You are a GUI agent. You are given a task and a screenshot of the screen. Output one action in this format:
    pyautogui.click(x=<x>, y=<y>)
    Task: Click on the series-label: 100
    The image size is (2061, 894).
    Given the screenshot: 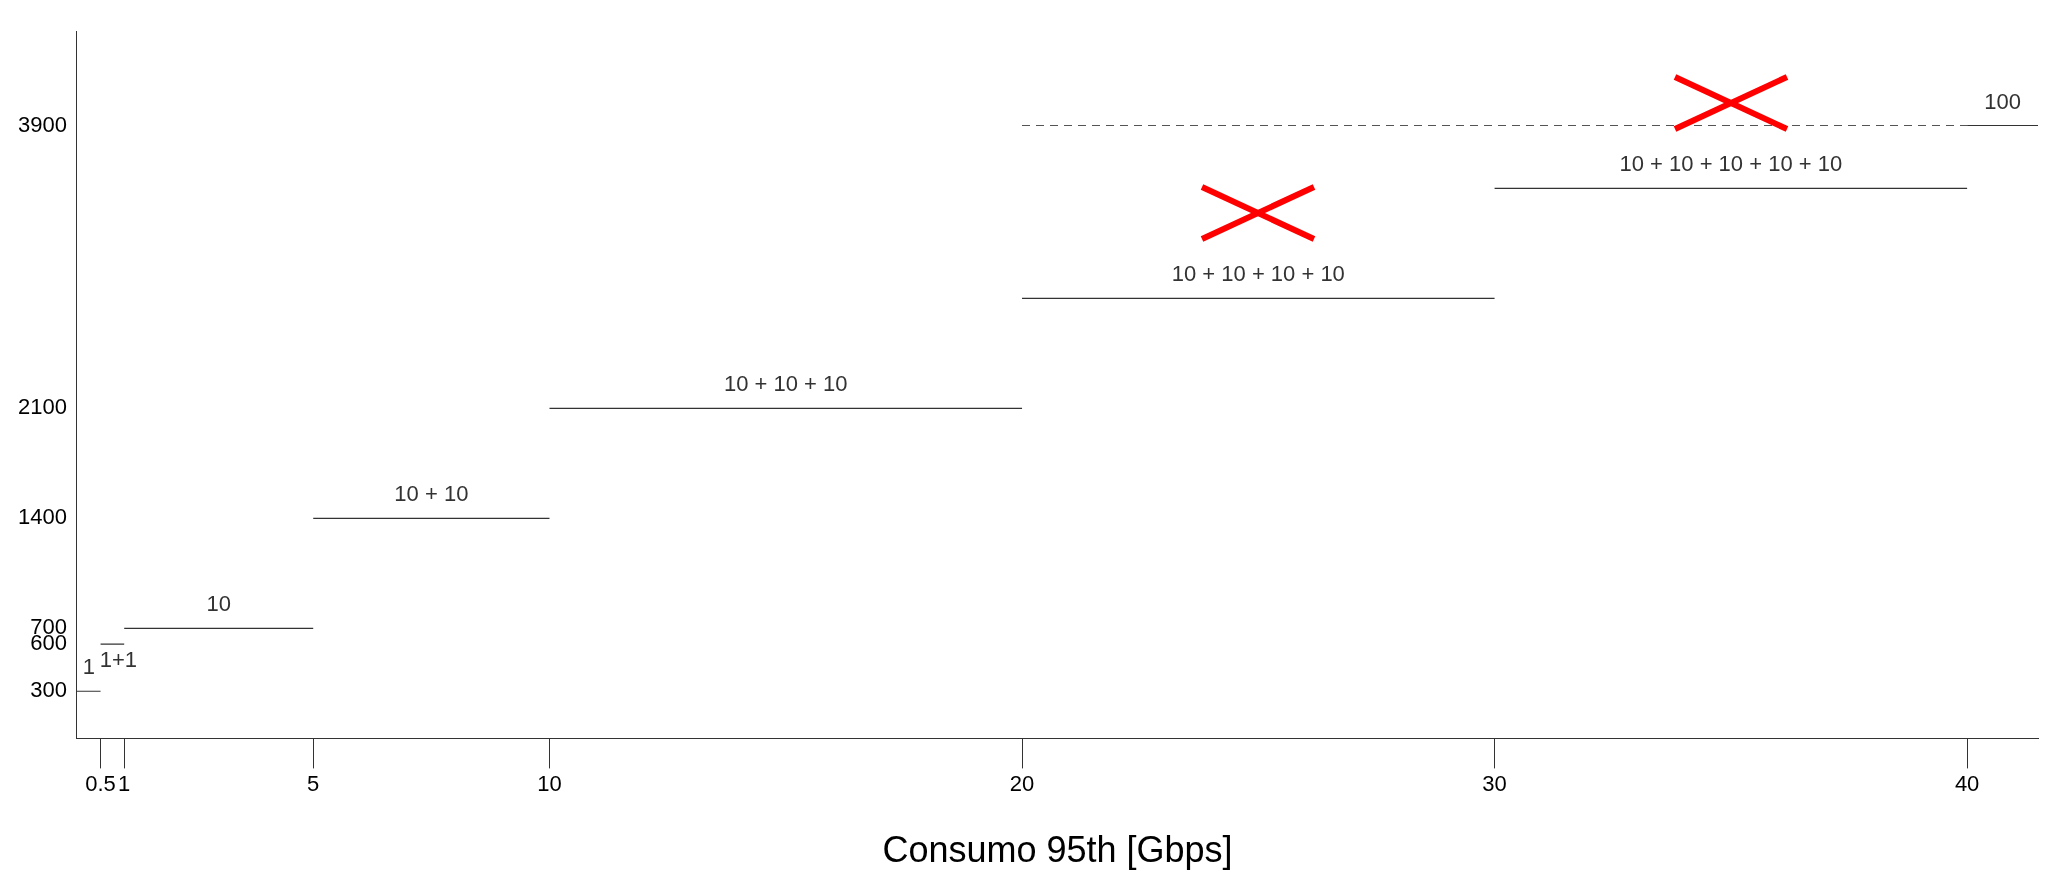 What is the action you would take?
    pyautogui.click(x=2002, y=101)
    